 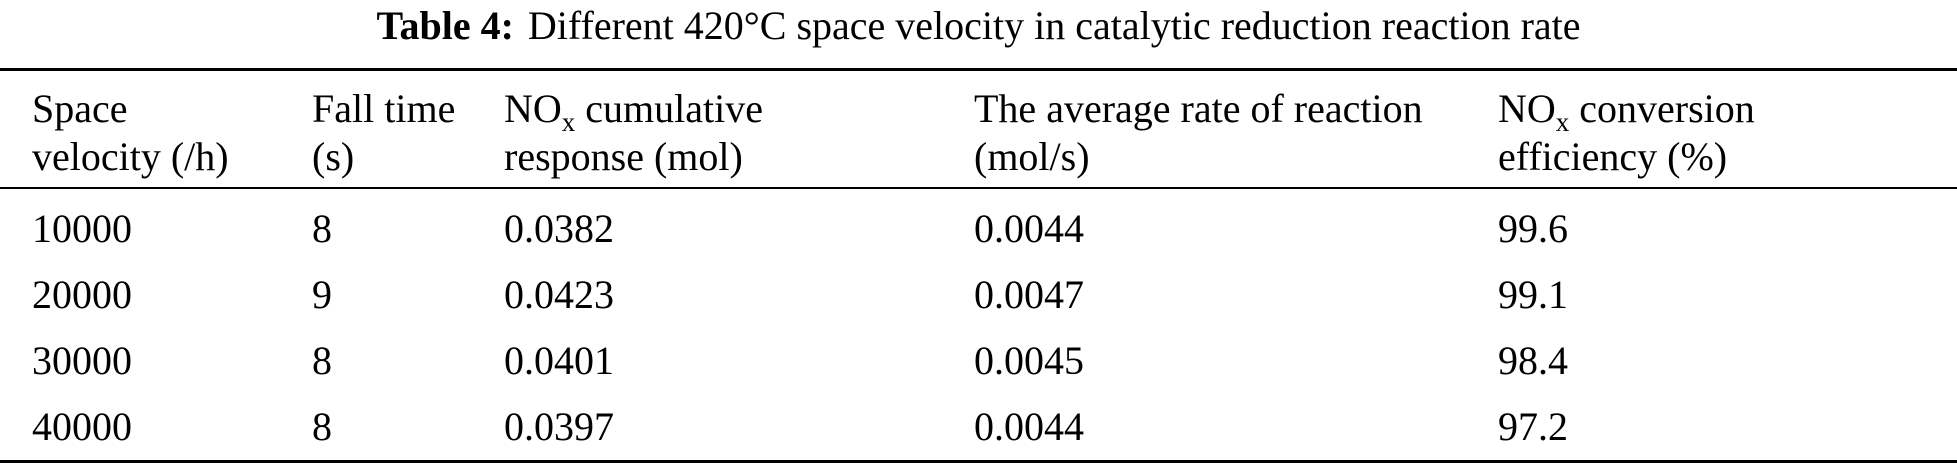 I want to click on table-caption-label: Table 4:, so click(x=445, y=25).